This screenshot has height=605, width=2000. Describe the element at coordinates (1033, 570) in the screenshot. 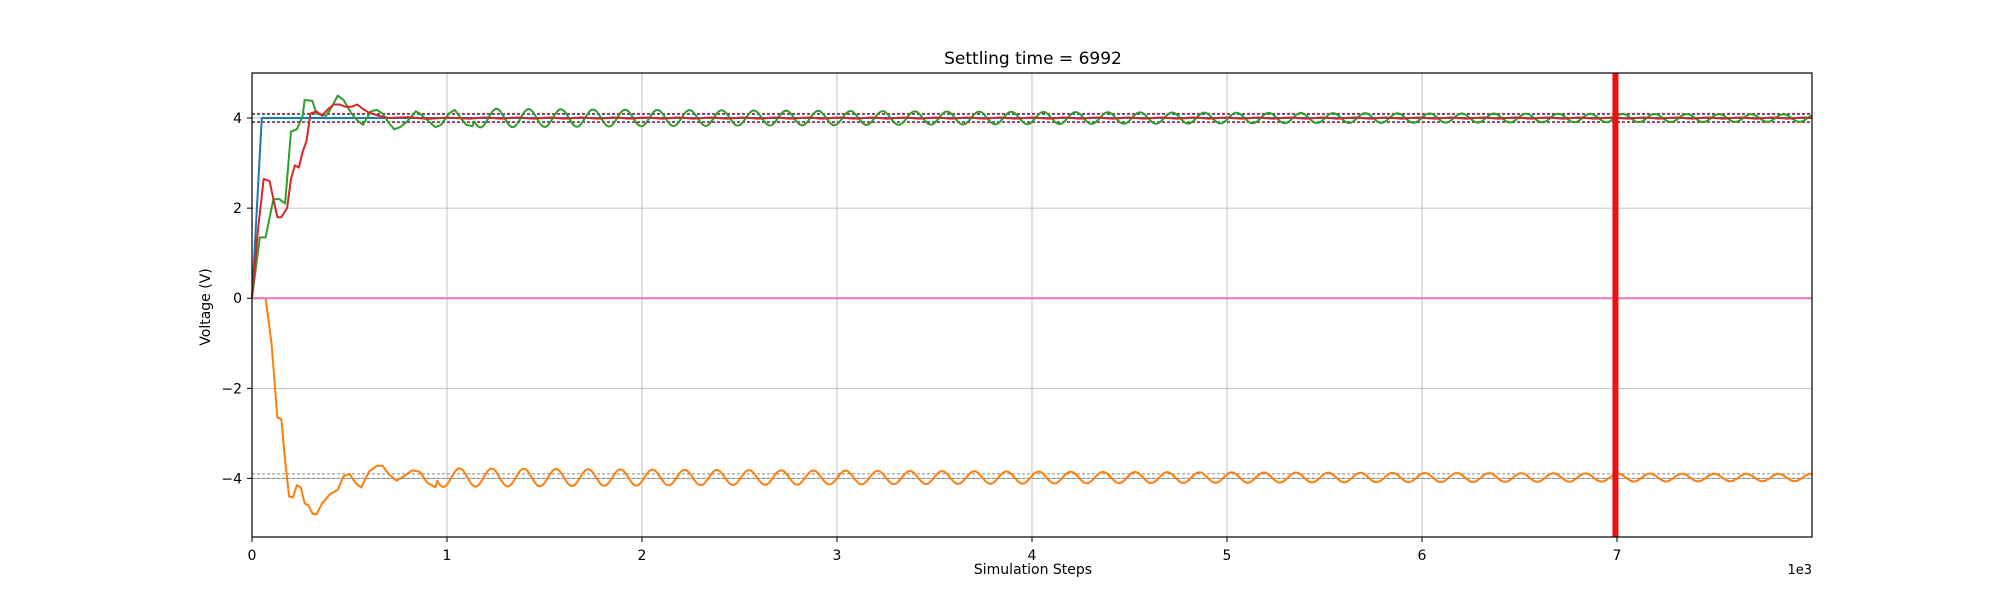

I see `x-axis-label: Simulation Steps` at that location.